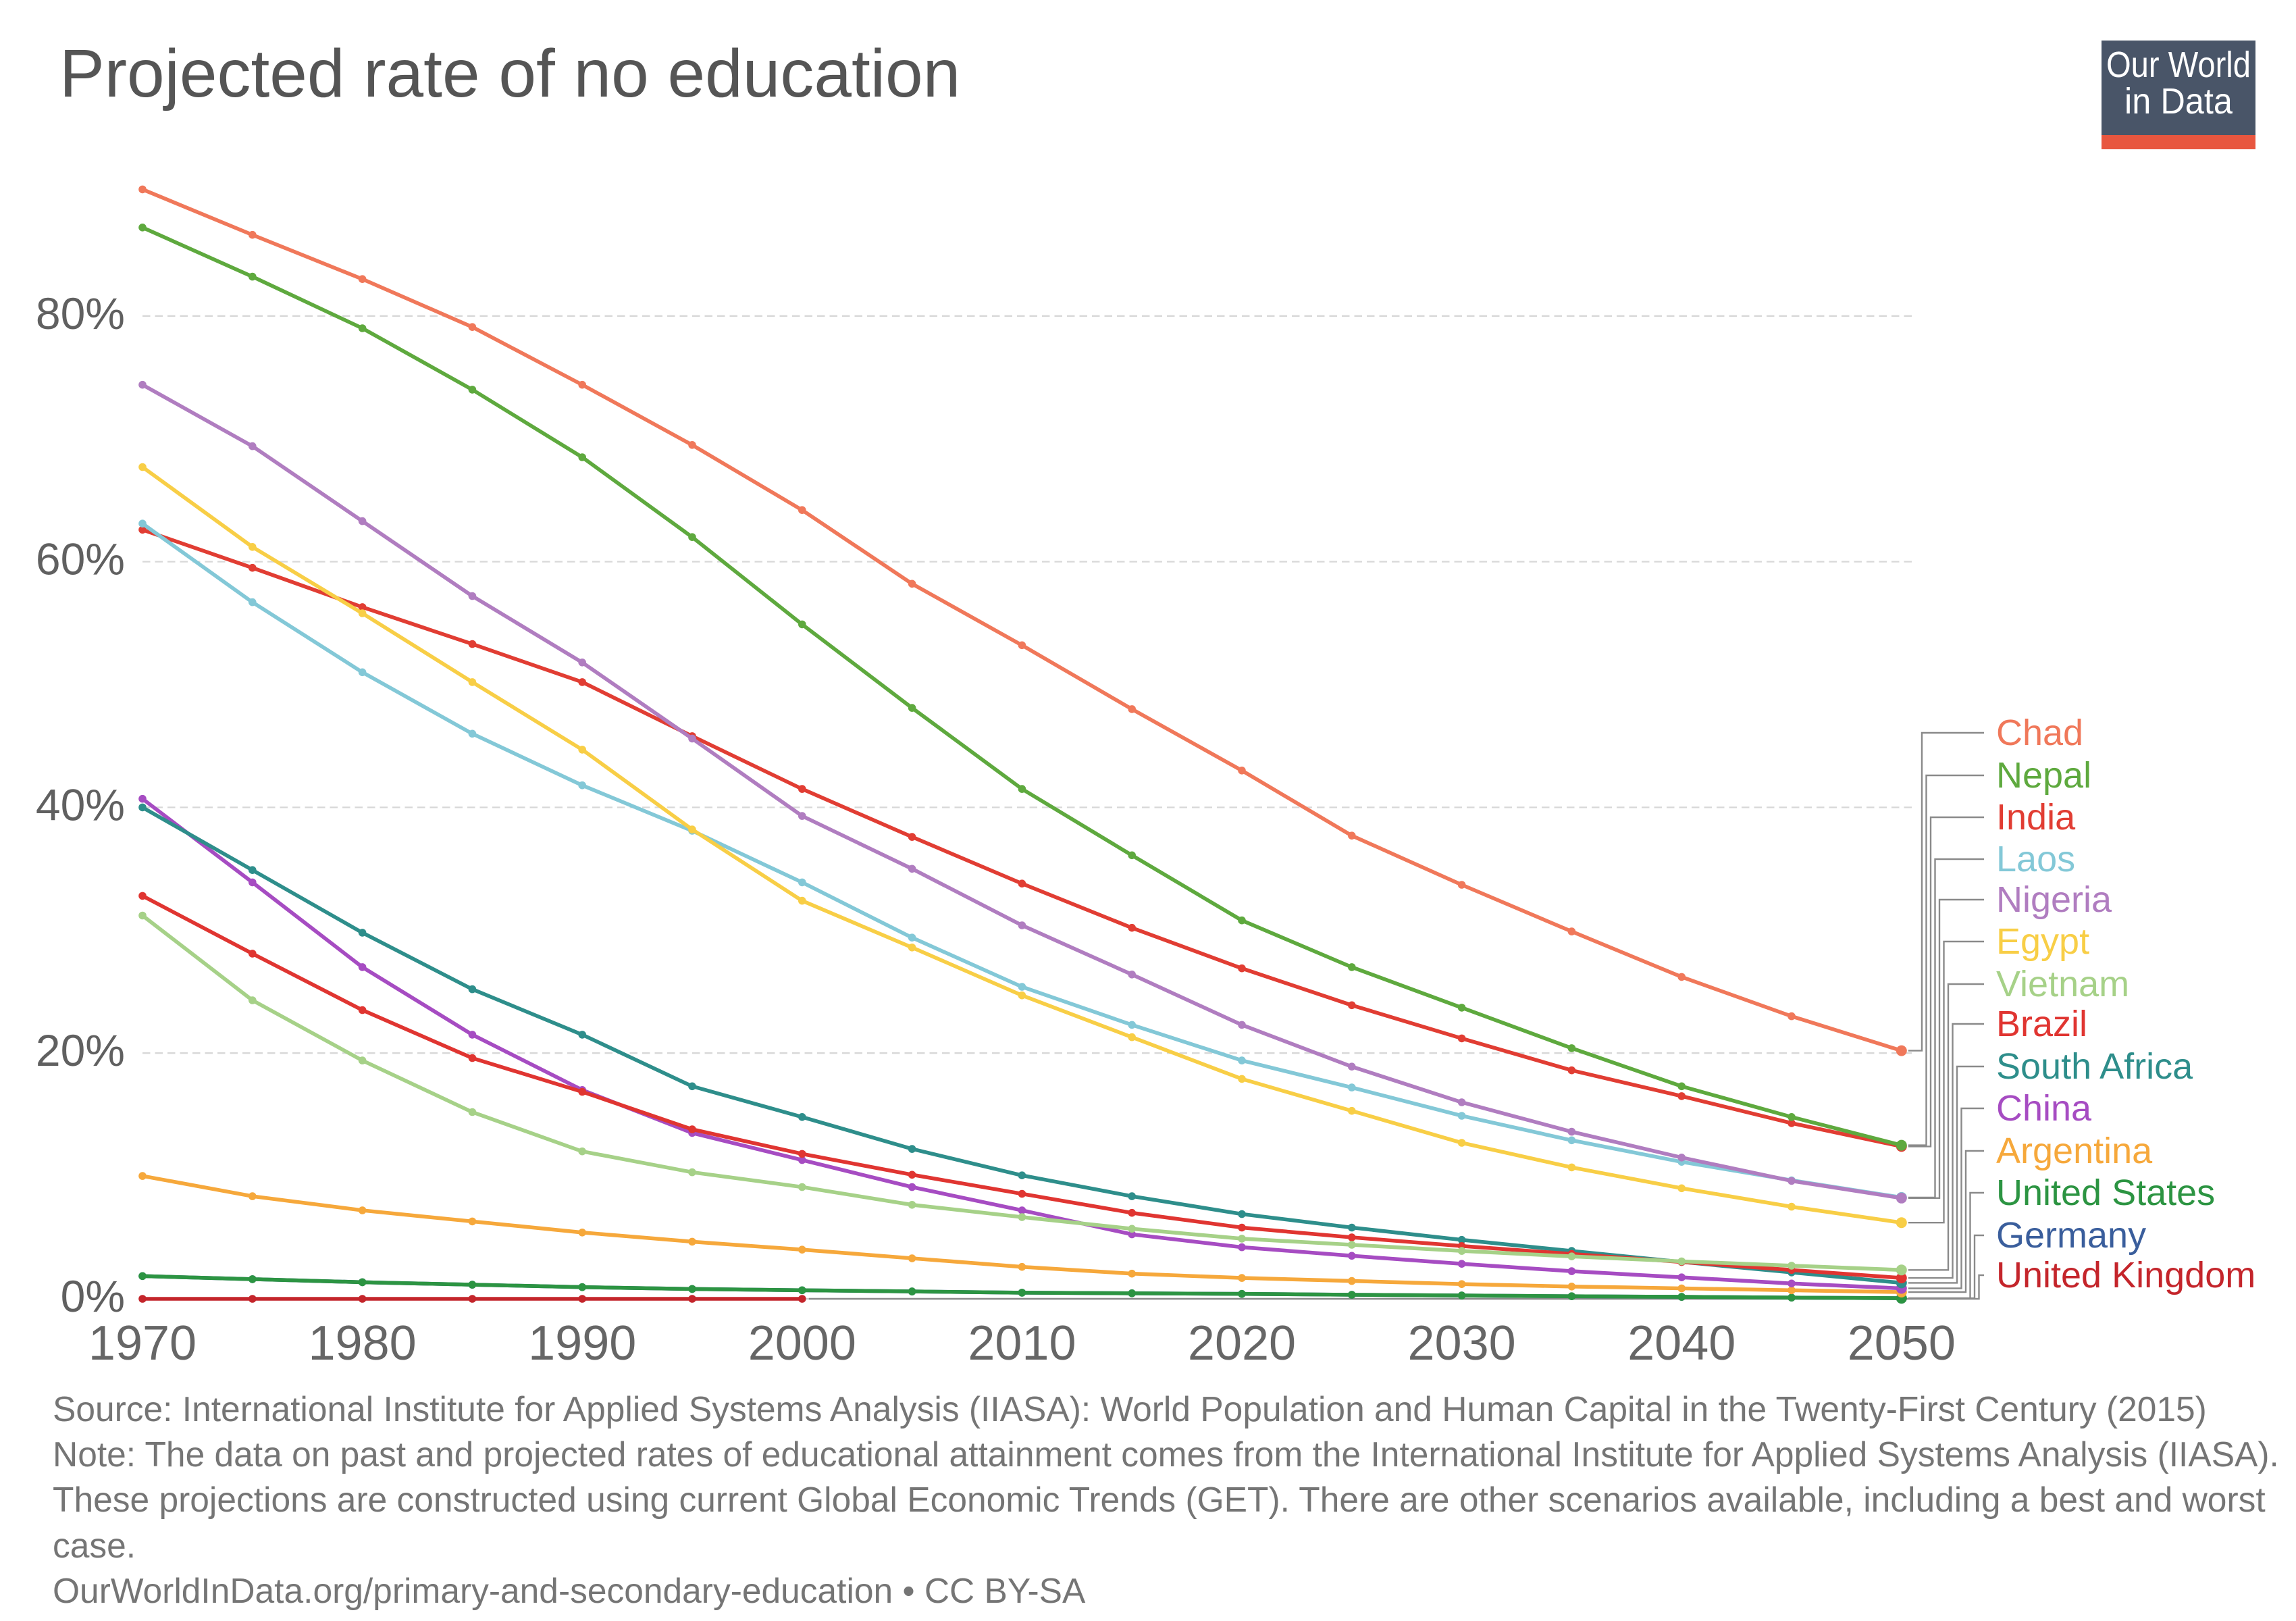 The image size is (2296, 1621). I want to click on svg-text: 80%, so click(80, 313).